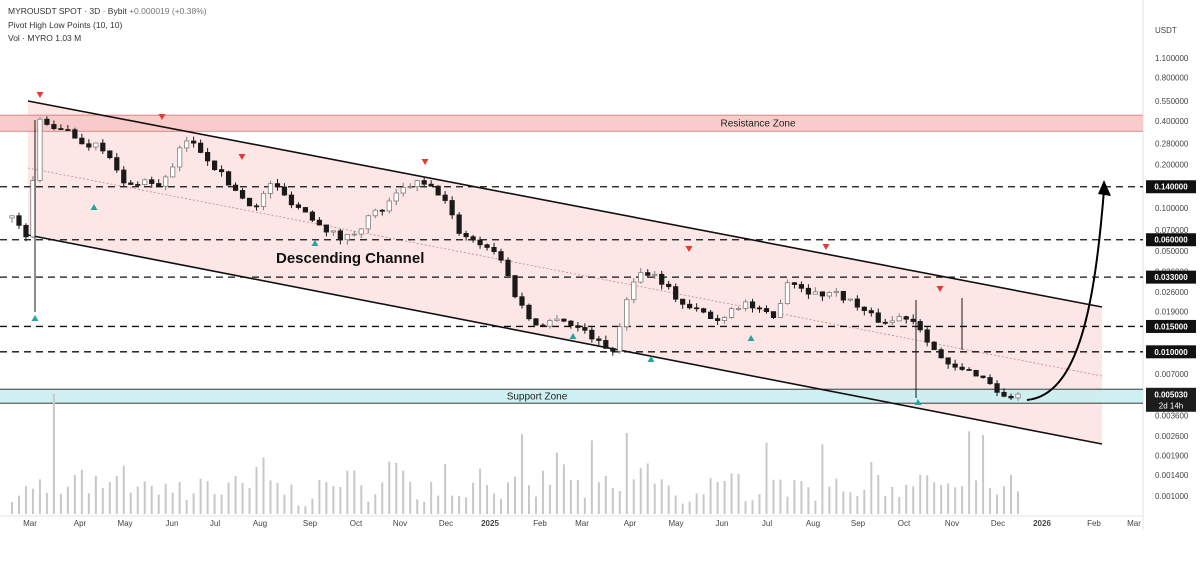 The image size is (1200, 572). I want to click on y-tick-label: 0.019000, so click(1172, 312).